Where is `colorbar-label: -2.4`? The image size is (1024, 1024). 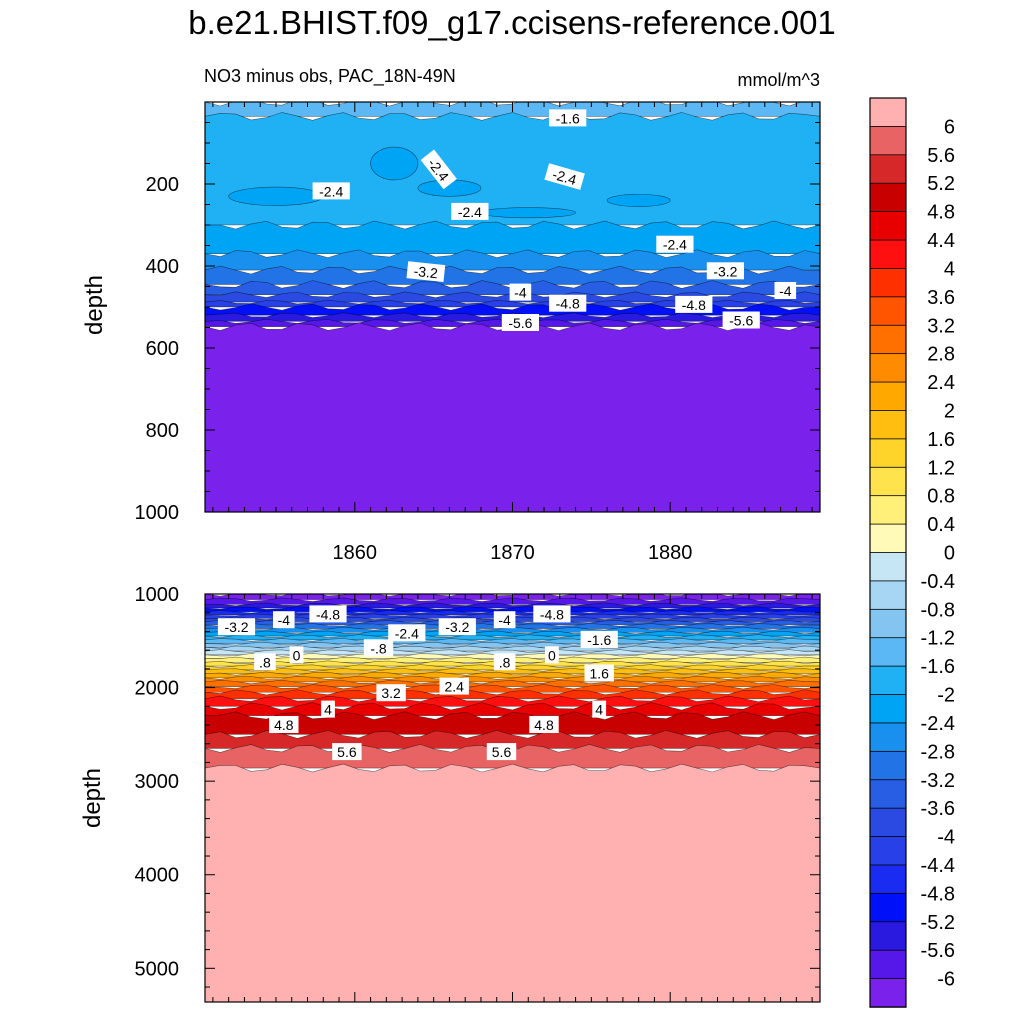
colorbar-label: -2.4 is located at coordinates (938, 724).